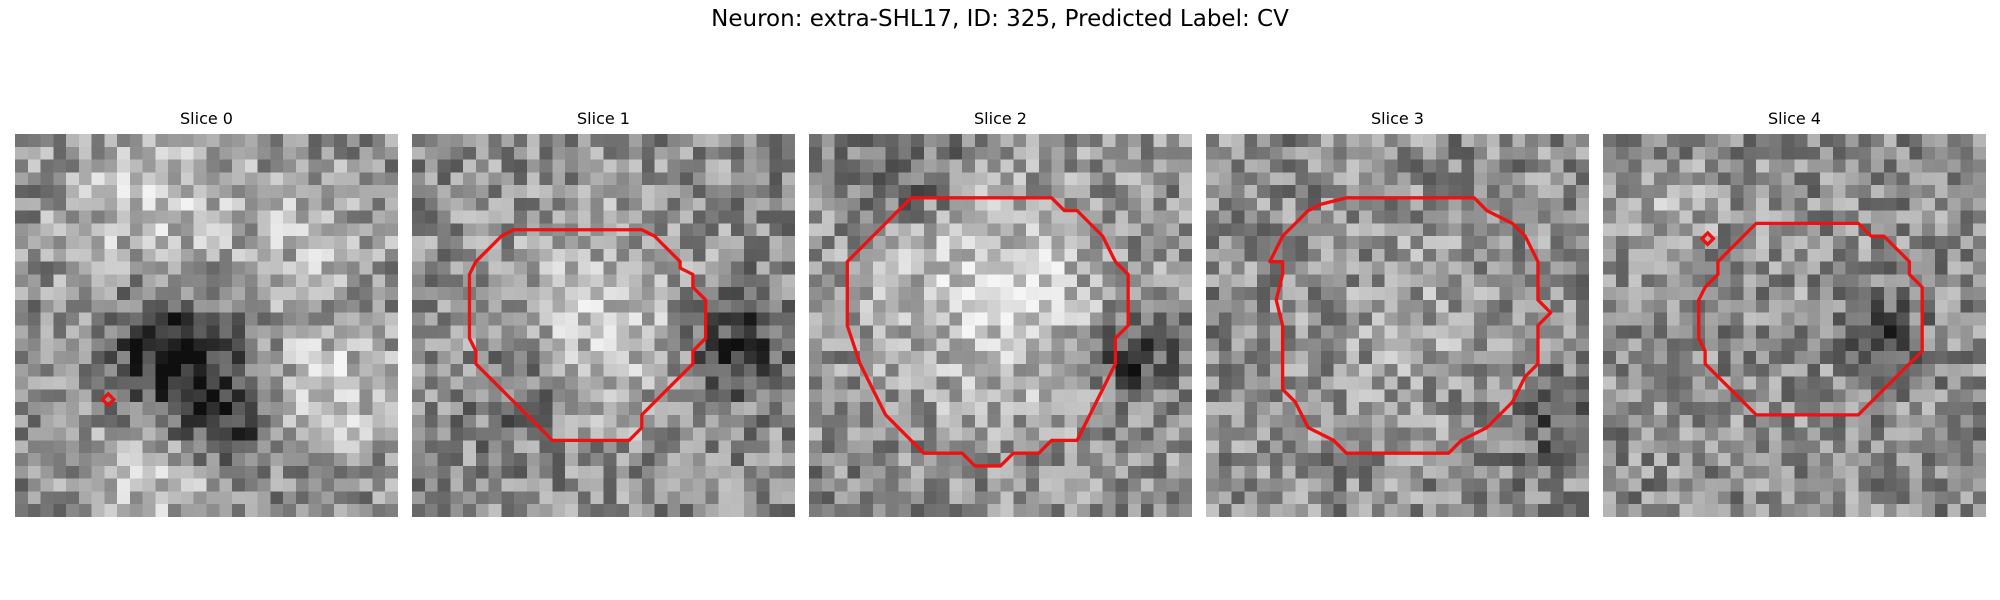 Image resolution: width=2000 pixels, height=600 pixels. I want to click on roi-contour, so click(587, 335).